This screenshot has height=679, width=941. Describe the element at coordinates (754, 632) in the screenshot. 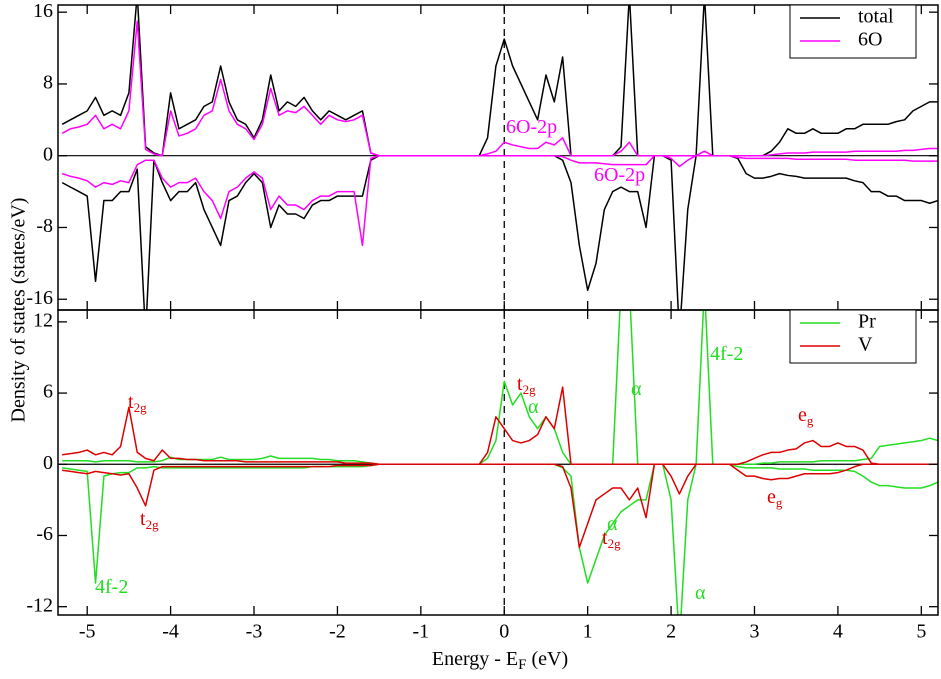

I see `x-tick-label: 3` at that location.